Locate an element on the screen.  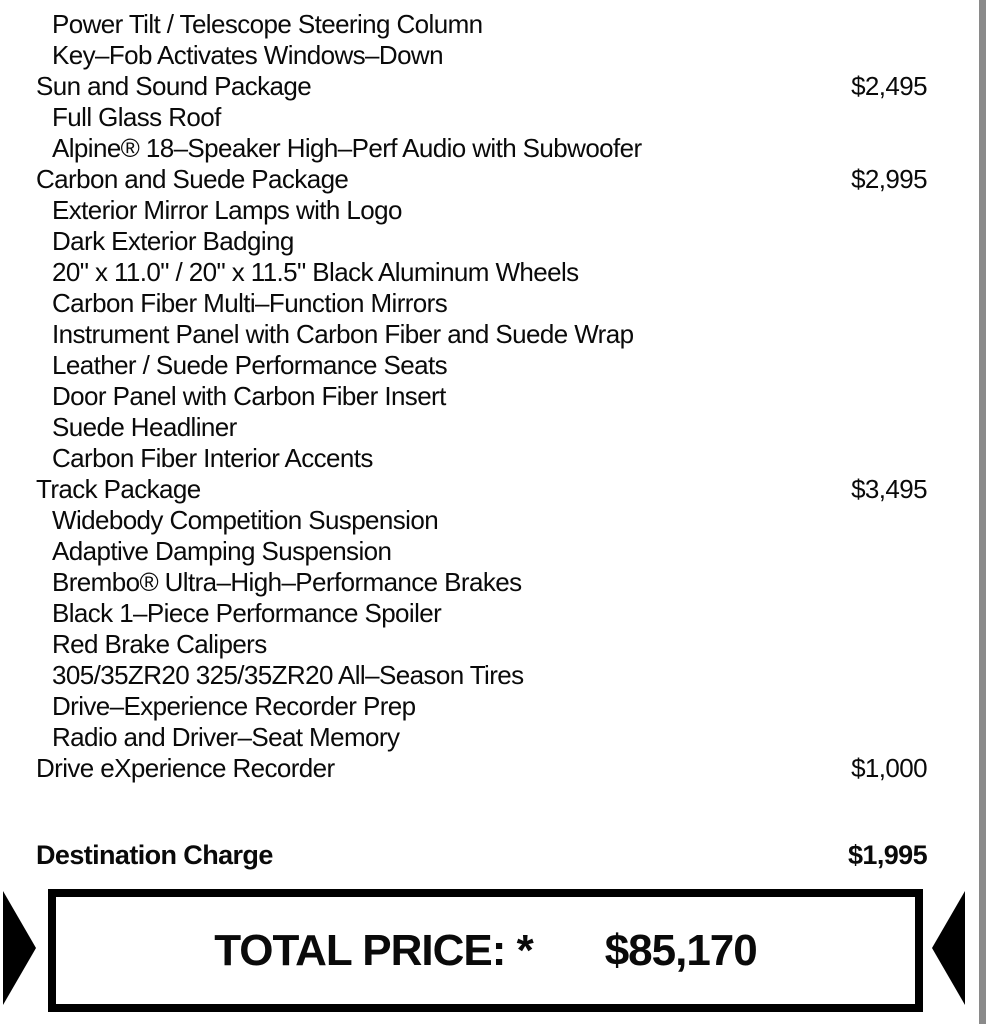
option-label: Exterior Mirror Lamps with Logo is located at coordinates (227, 210).